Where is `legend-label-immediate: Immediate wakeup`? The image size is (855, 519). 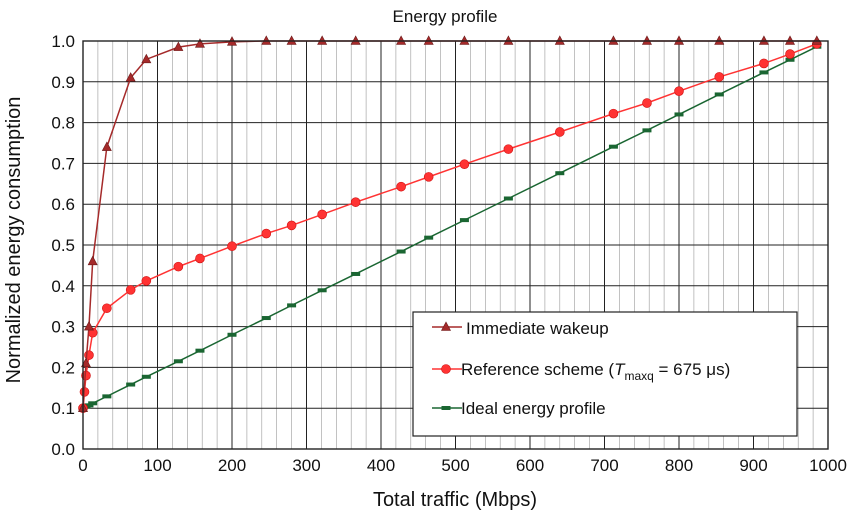
legend-label-immediate: Immediate wakeup is located at coordinates (537, 328).